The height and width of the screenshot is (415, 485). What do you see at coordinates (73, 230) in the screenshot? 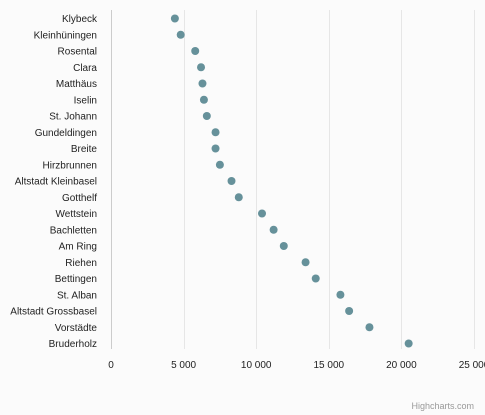
I see `category-label: Bachletten` at bounding box center [73, 230].